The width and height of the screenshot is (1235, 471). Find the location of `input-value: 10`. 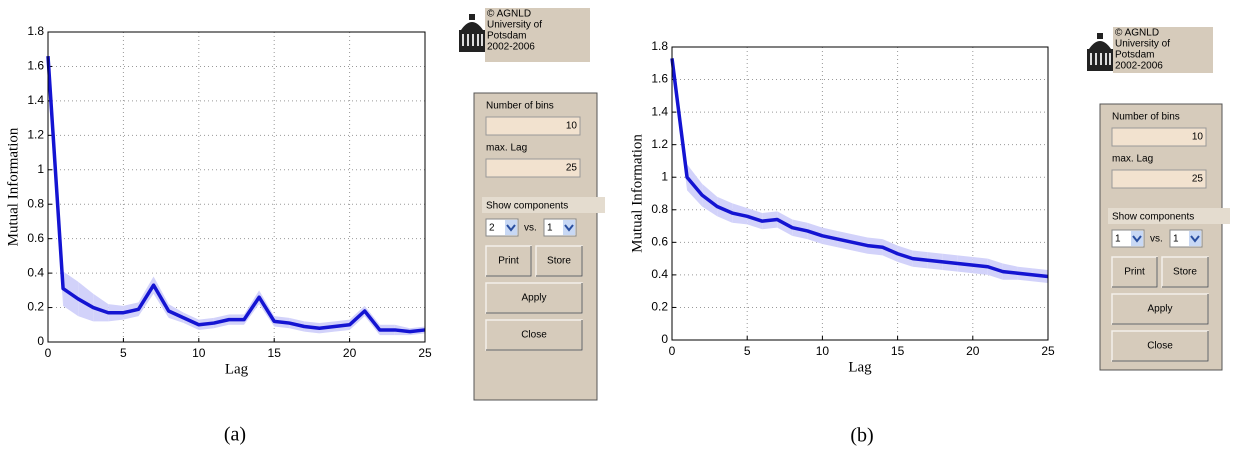

input-value: 10 is located at coordinates (572, 126).